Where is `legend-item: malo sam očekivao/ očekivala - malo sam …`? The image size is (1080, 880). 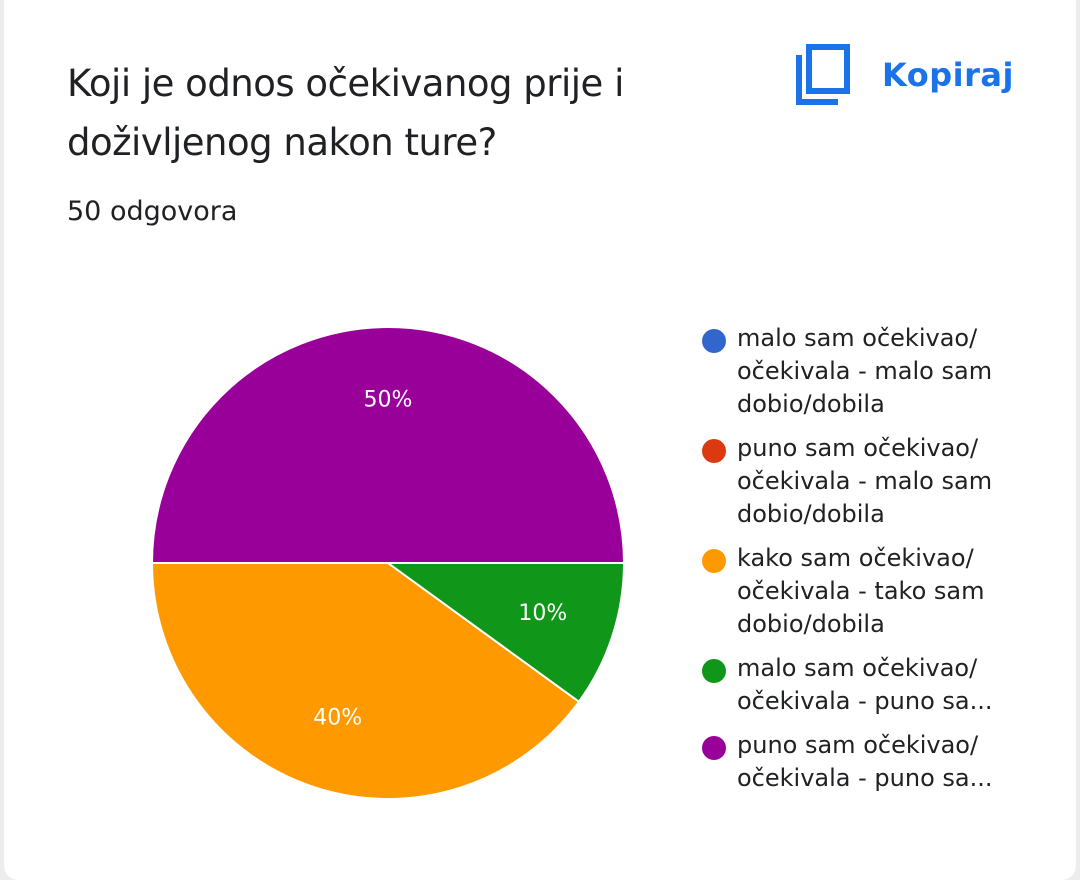
legend-item: malo sam očekivao/ očekivala - malo sam … is located at coordinates (860, 371).